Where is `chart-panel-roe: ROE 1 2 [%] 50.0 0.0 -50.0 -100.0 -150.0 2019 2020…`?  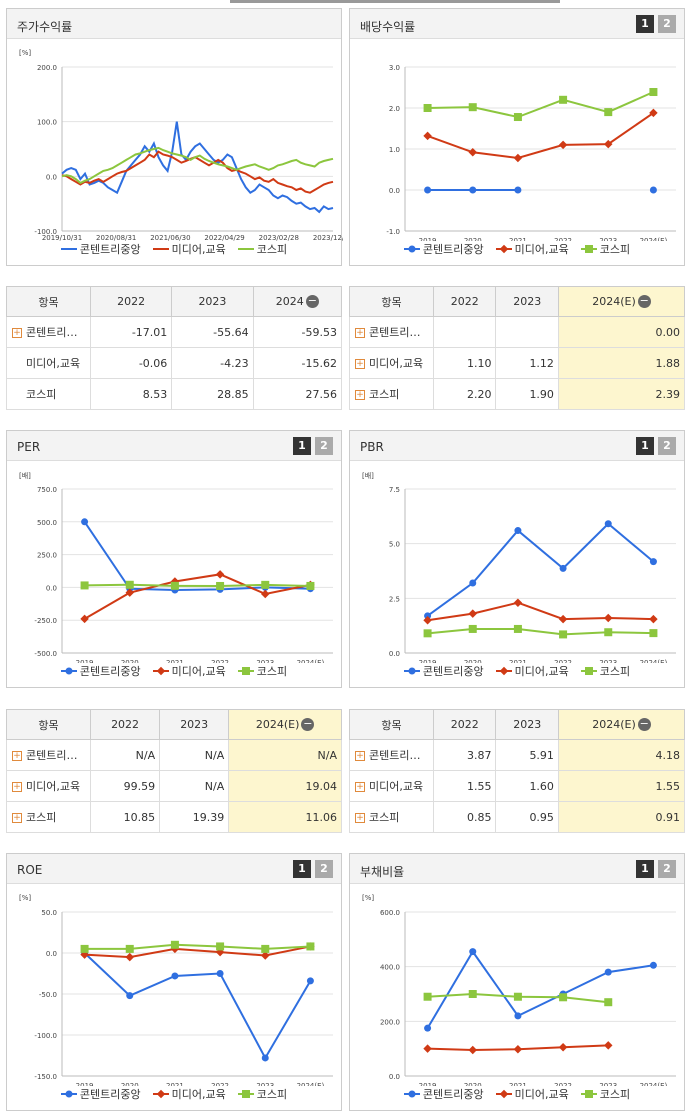 chart-panel-roe: ROE 1 2 [%] 50.0 0.0 -50.0 -100.0 -150.0 2019 2020… is located at coordinates (174, 982).